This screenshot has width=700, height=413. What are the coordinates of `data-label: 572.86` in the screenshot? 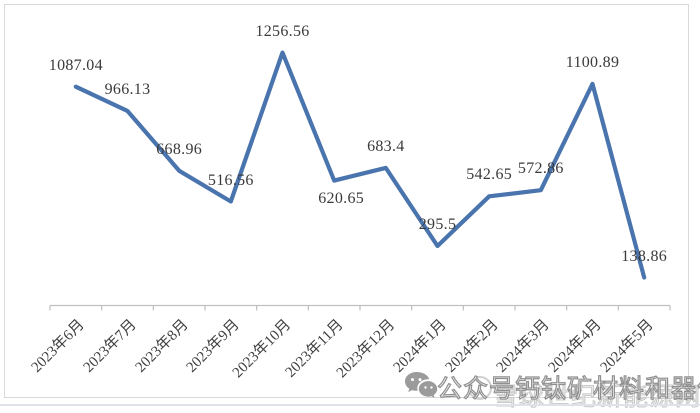 It's located at (540, 169).